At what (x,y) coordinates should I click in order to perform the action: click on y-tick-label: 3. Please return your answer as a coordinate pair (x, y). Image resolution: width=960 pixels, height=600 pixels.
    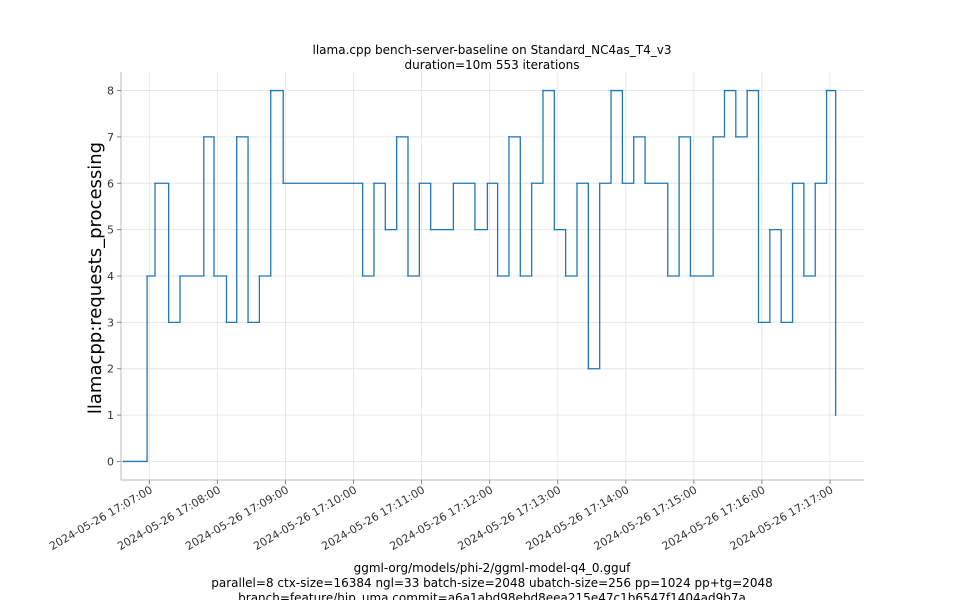
    Looking at the image, I should click on (110, 322).